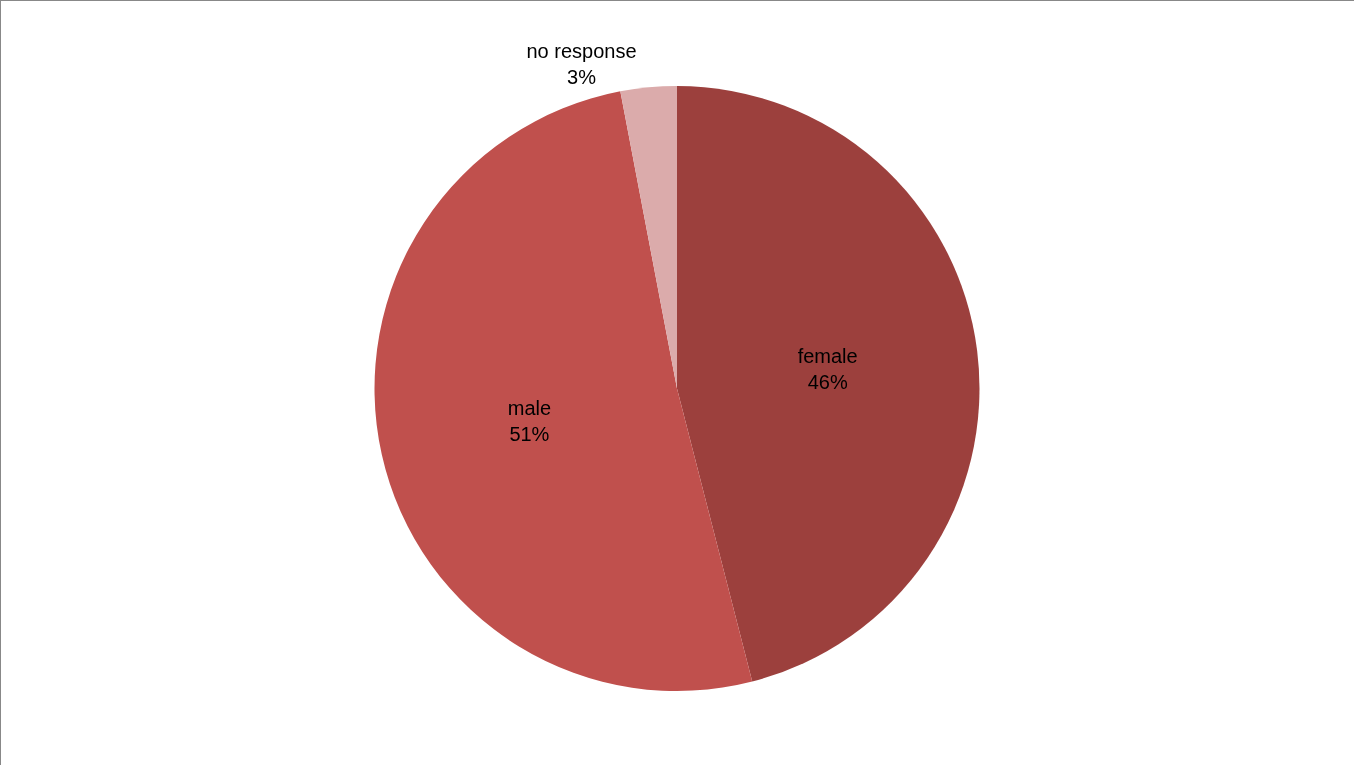 The image size is (1354, 765). What do you see at coordinates (529, 408) in the screenshot?
I see `slice-label: male` at bounding box center [529, 408].